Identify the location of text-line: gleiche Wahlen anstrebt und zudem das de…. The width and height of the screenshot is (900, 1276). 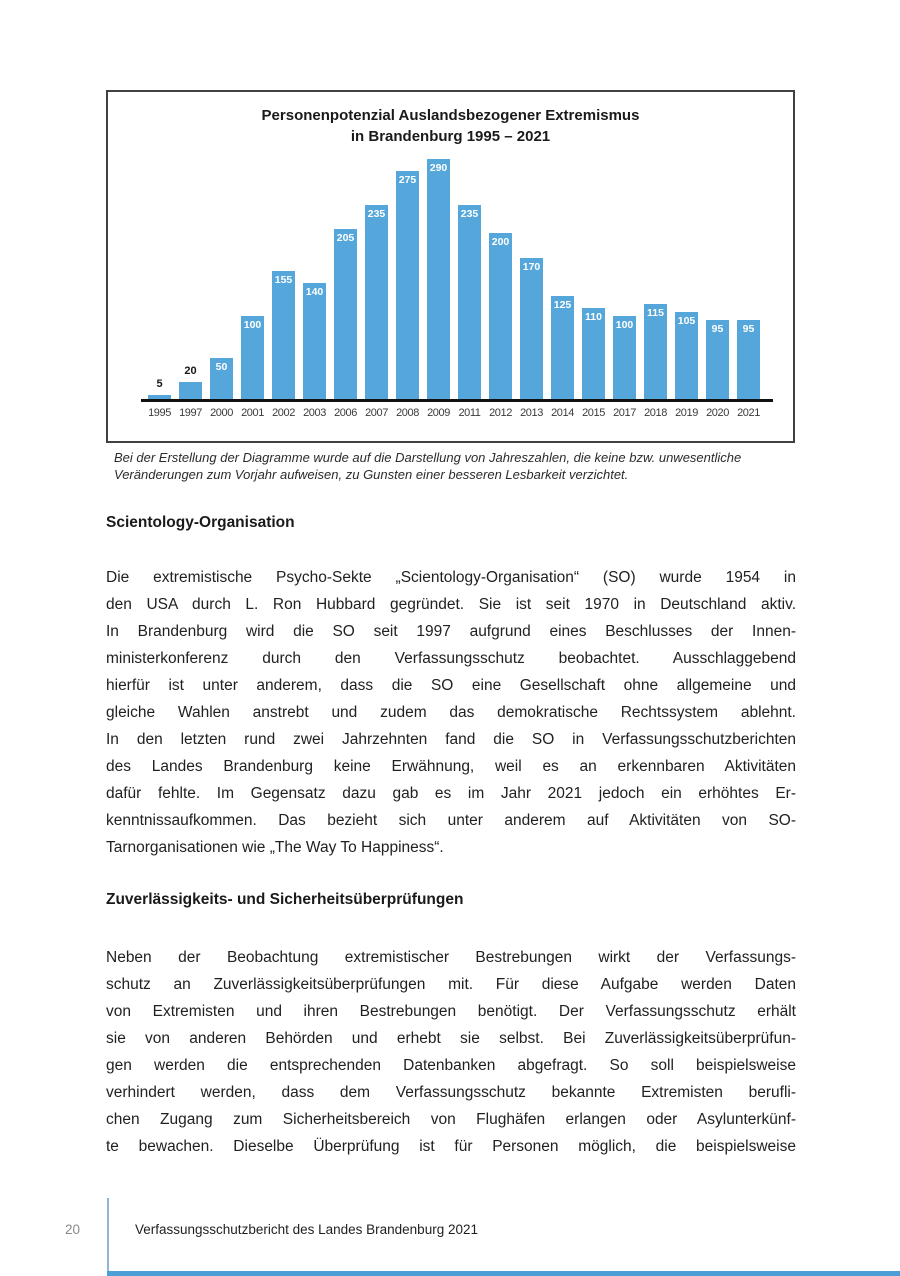
(451, 712).